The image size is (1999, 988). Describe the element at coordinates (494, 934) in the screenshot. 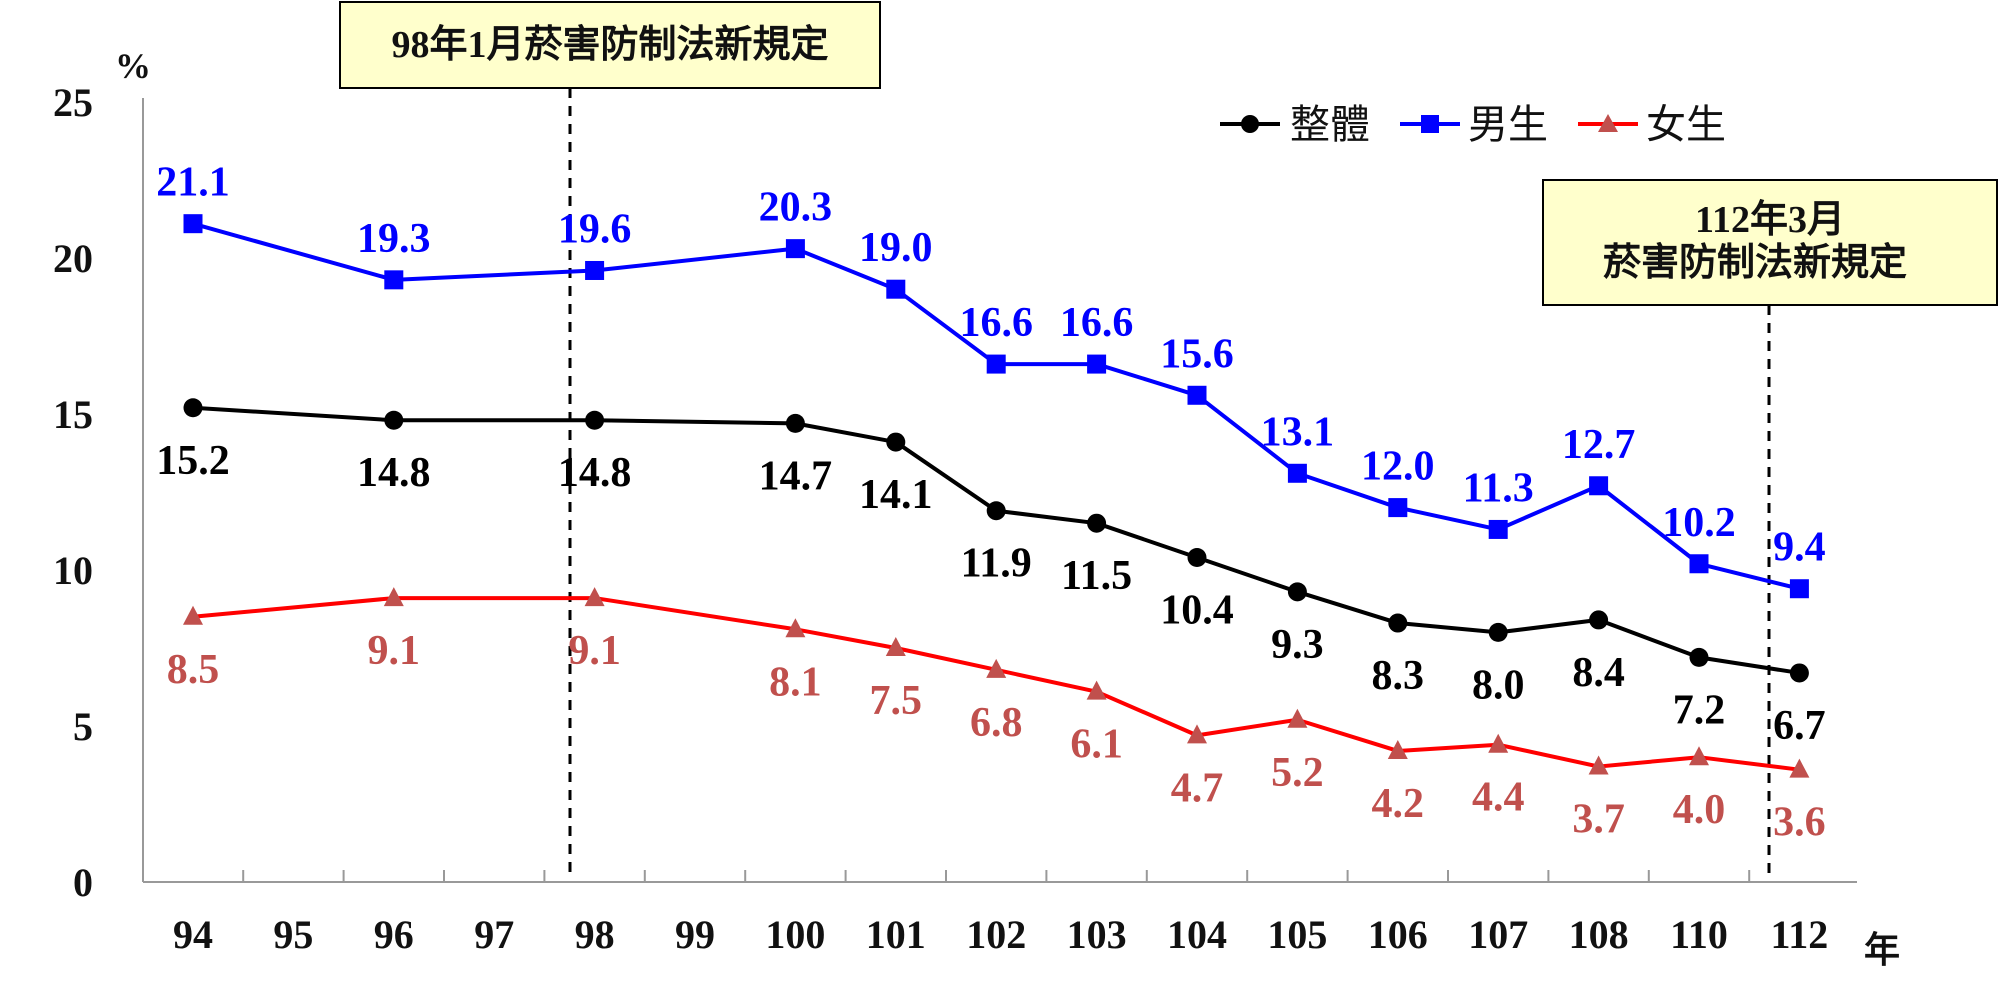

I see `x-tick-label: 97` at that location.